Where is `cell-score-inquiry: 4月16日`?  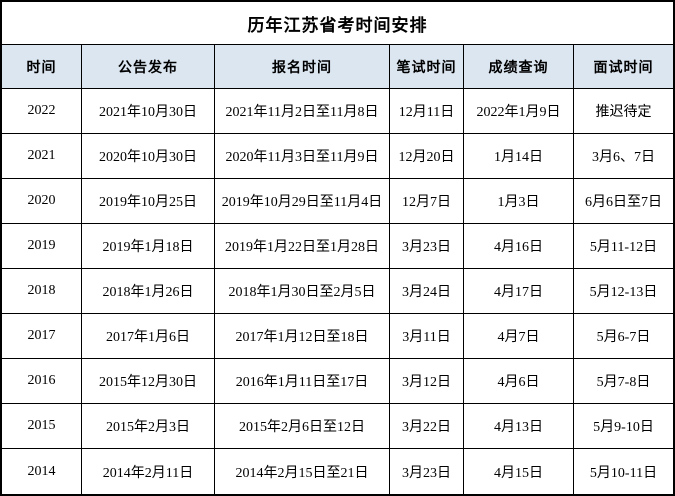 cell-score-inquiry: 4月16日 is located at coordinates (519, 246).